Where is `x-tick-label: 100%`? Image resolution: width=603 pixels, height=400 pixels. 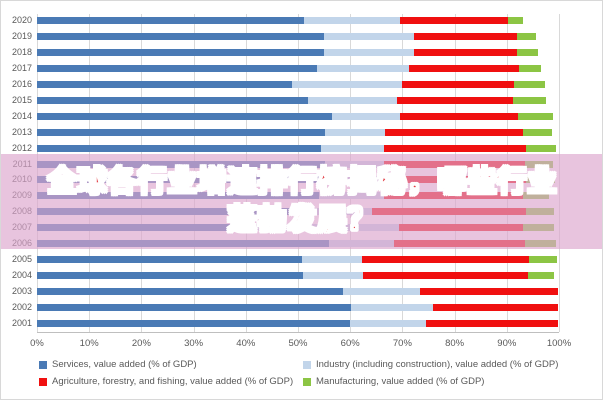 x-tick-label: 100% is located at coordinates (559, 343).